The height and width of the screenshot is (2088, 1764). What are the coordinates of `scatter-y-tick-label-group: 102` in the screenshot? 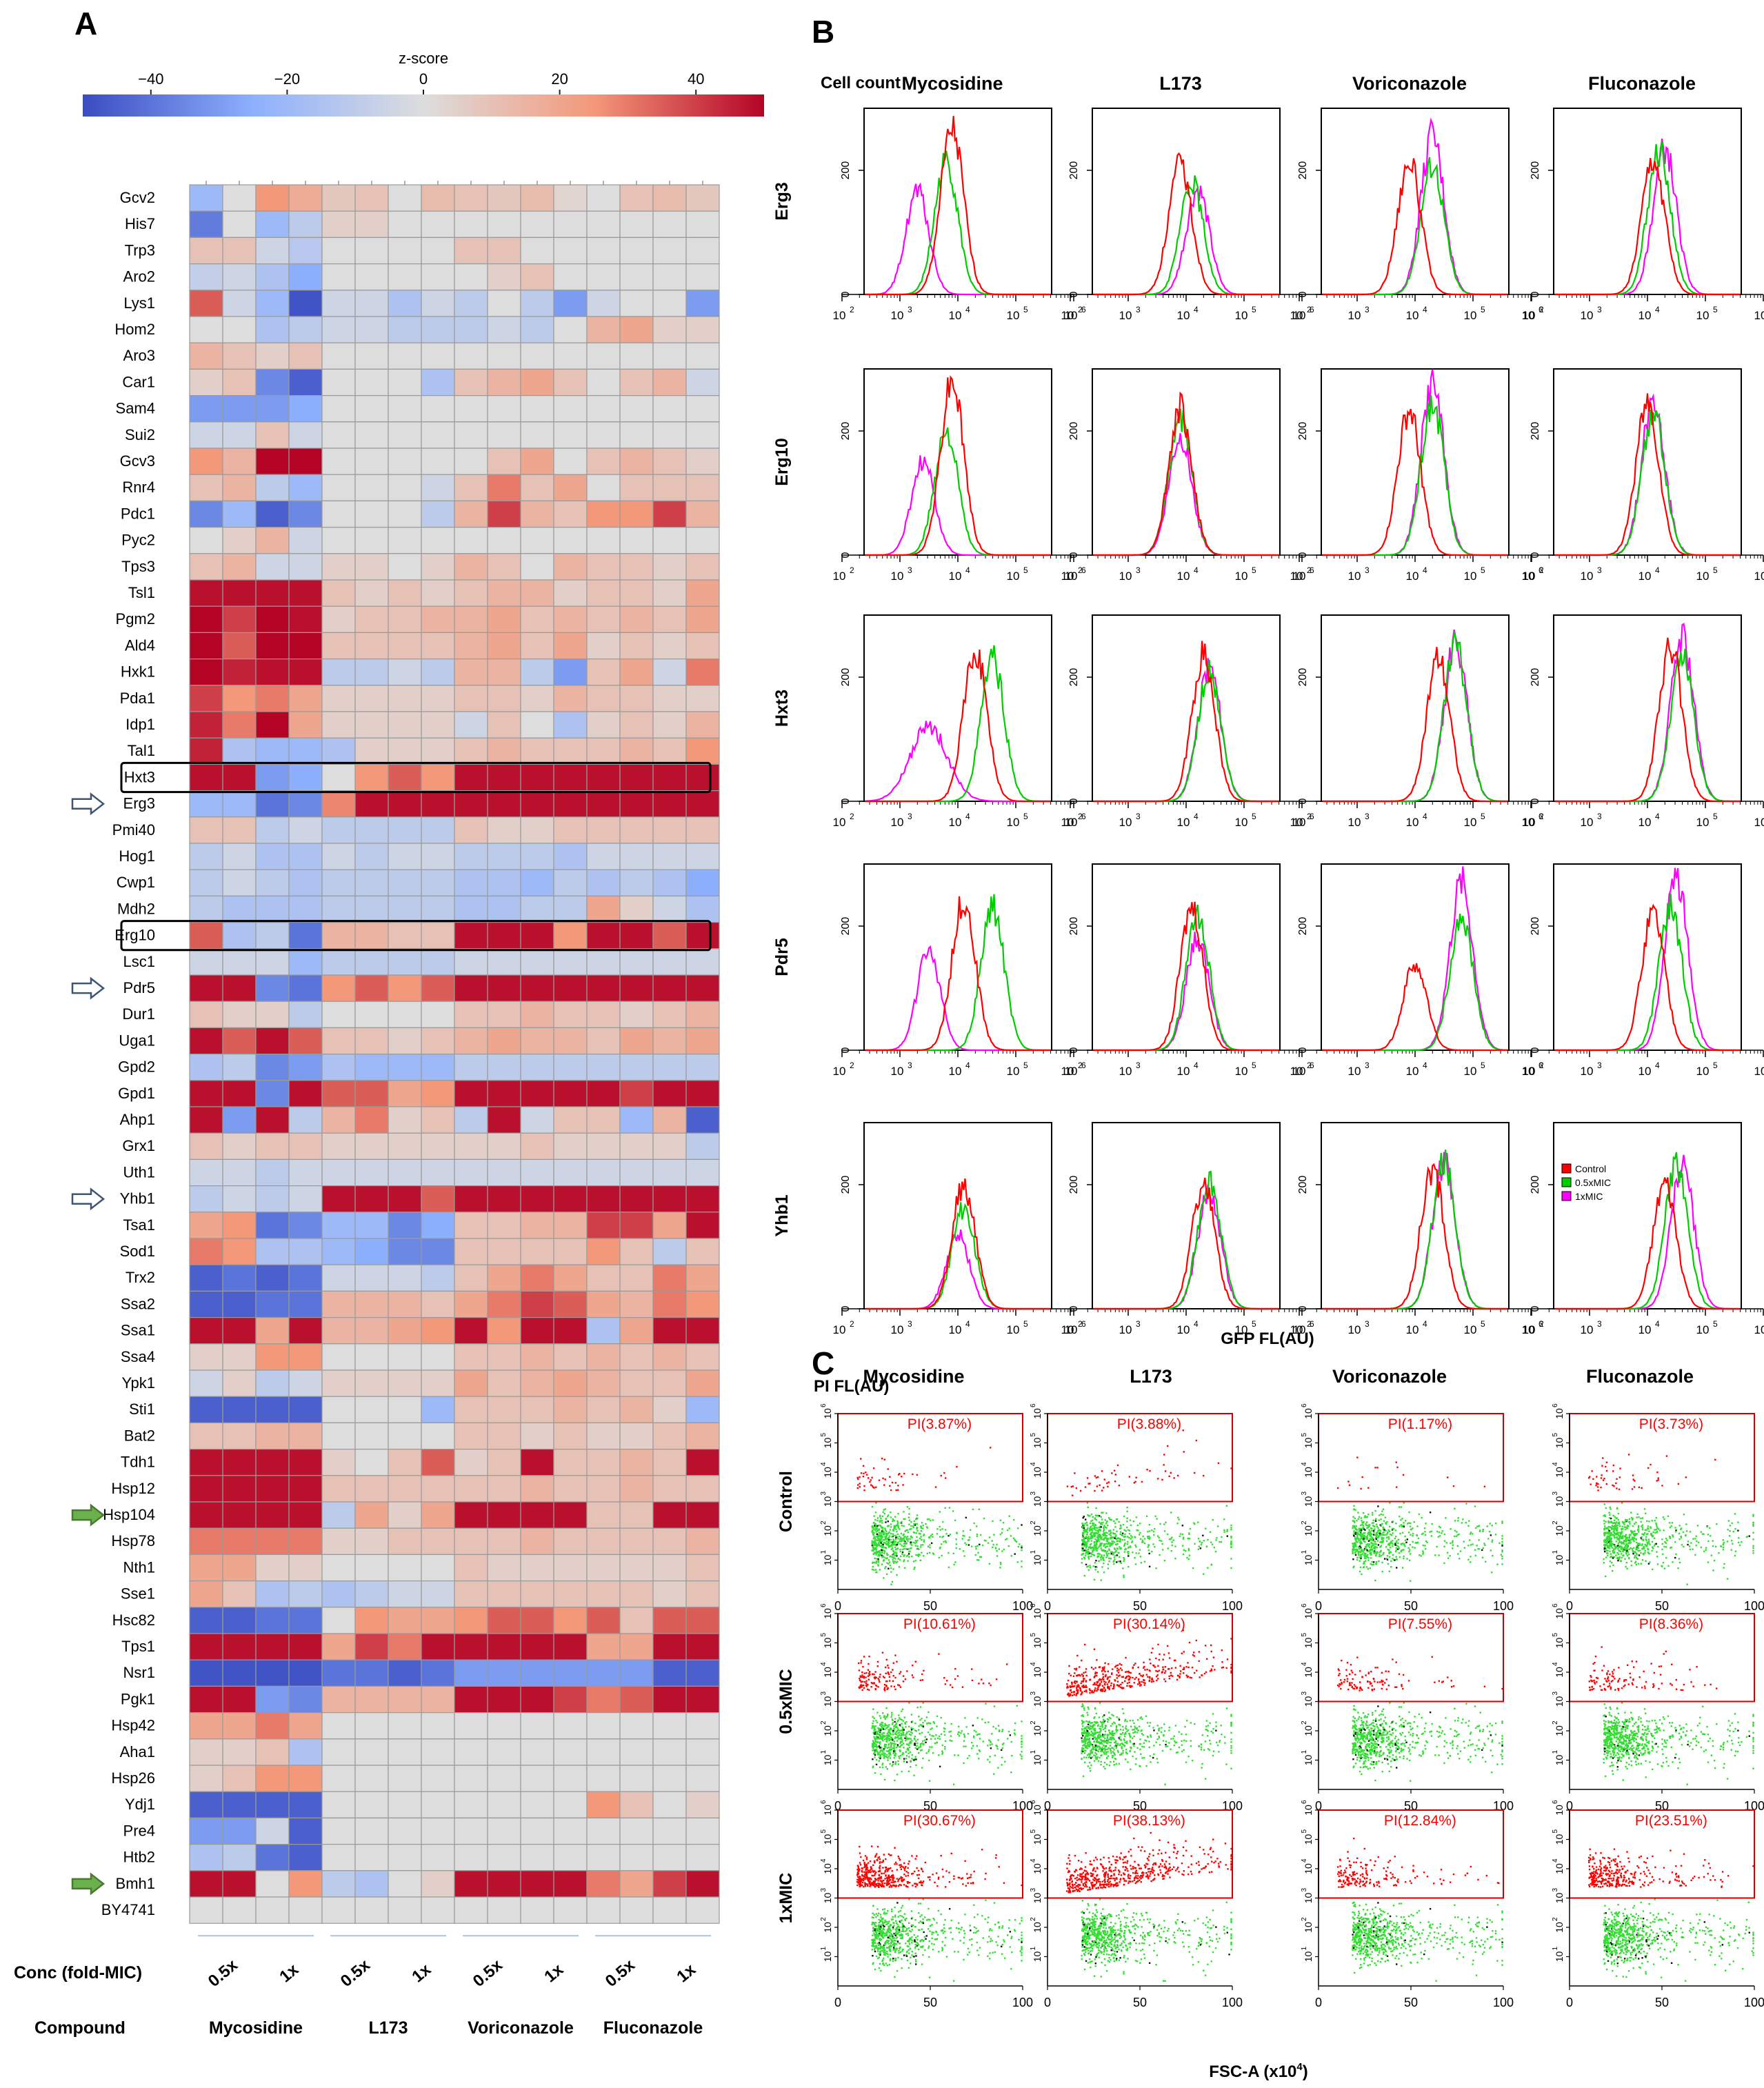 It's located at (1307, 1528).